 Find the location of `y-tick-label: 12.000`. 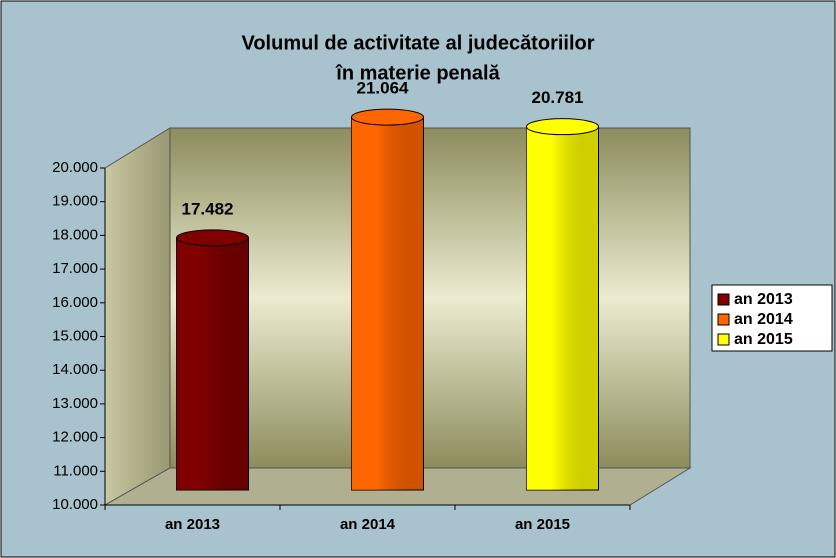

y-tick-label: 12.000 is located at coordinates (75, 437).